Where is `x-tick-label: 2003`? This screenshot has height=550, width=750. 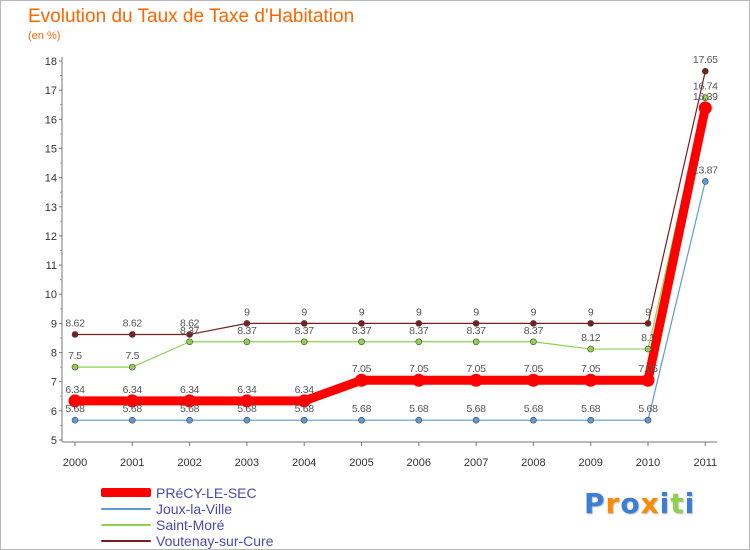
x-tick-label: 2003 is located at coordinates (247, 463).